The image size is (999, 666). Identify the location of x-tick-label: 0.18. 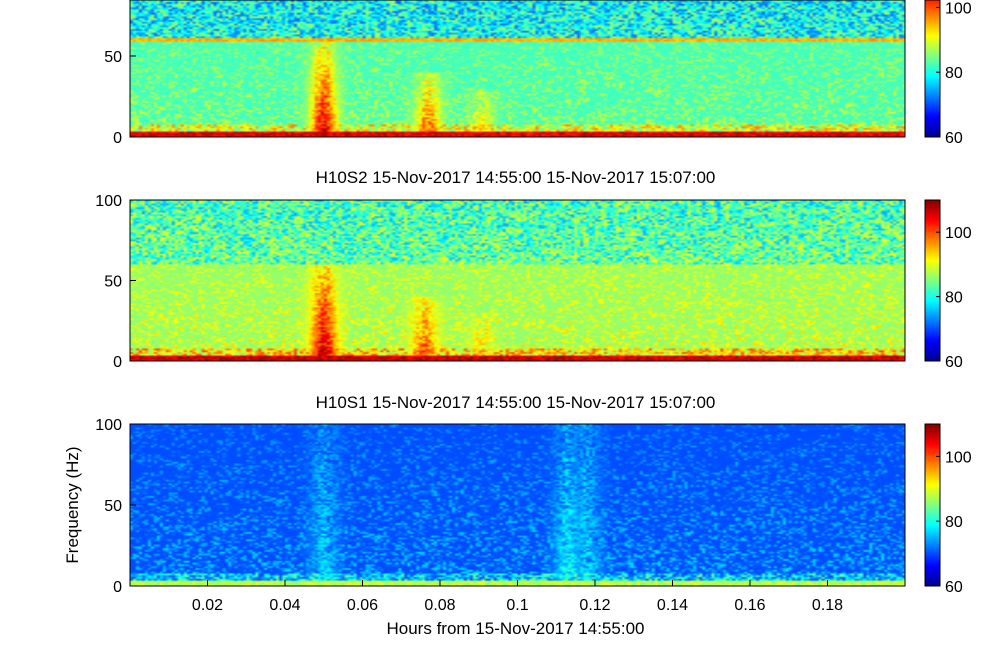
(827, 605).